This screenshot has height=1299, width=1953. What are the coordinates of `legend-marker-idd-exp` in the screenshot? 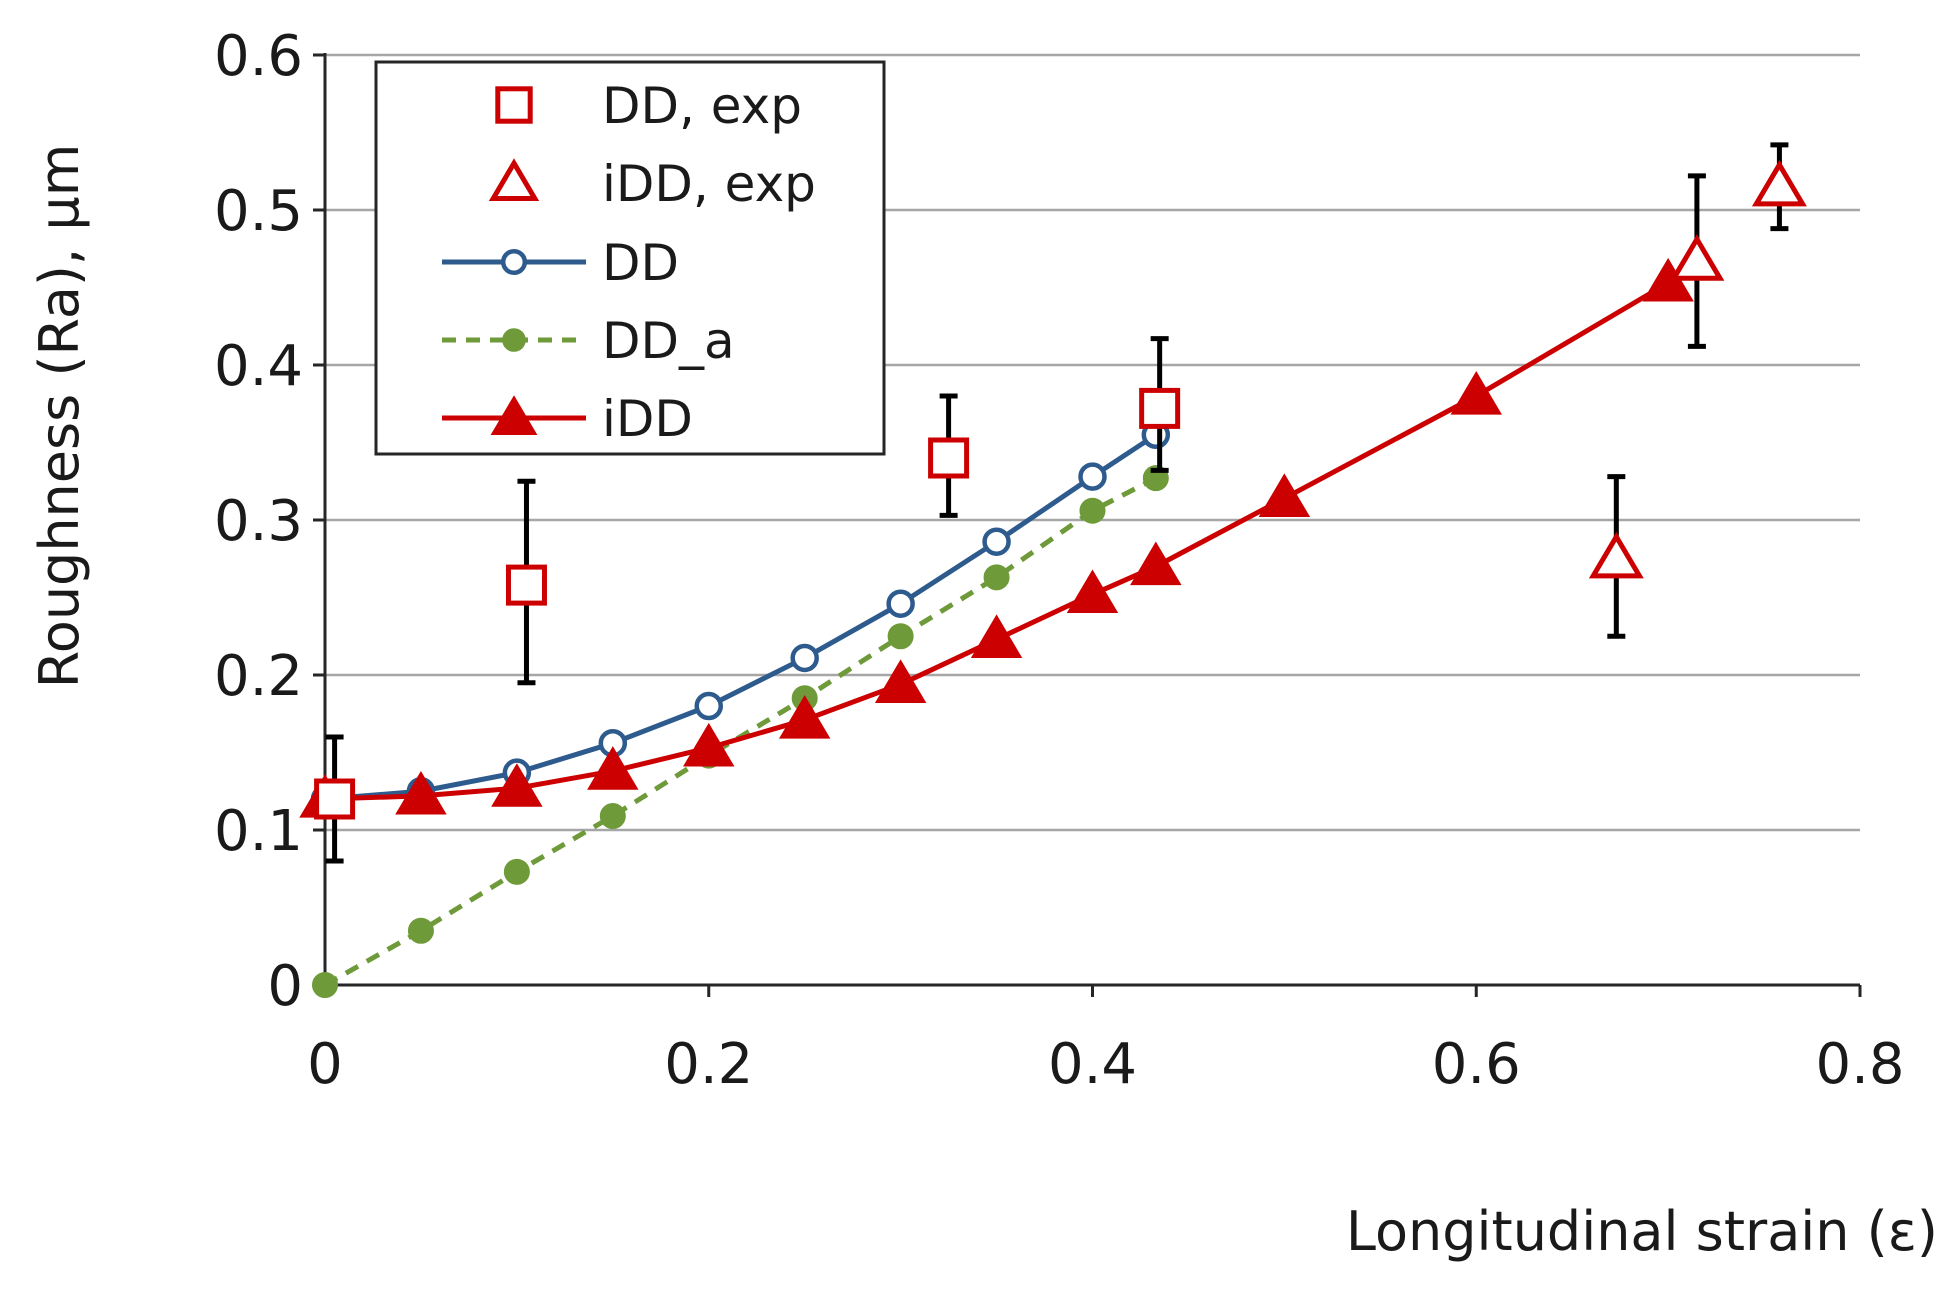 It's located at (514, 179).